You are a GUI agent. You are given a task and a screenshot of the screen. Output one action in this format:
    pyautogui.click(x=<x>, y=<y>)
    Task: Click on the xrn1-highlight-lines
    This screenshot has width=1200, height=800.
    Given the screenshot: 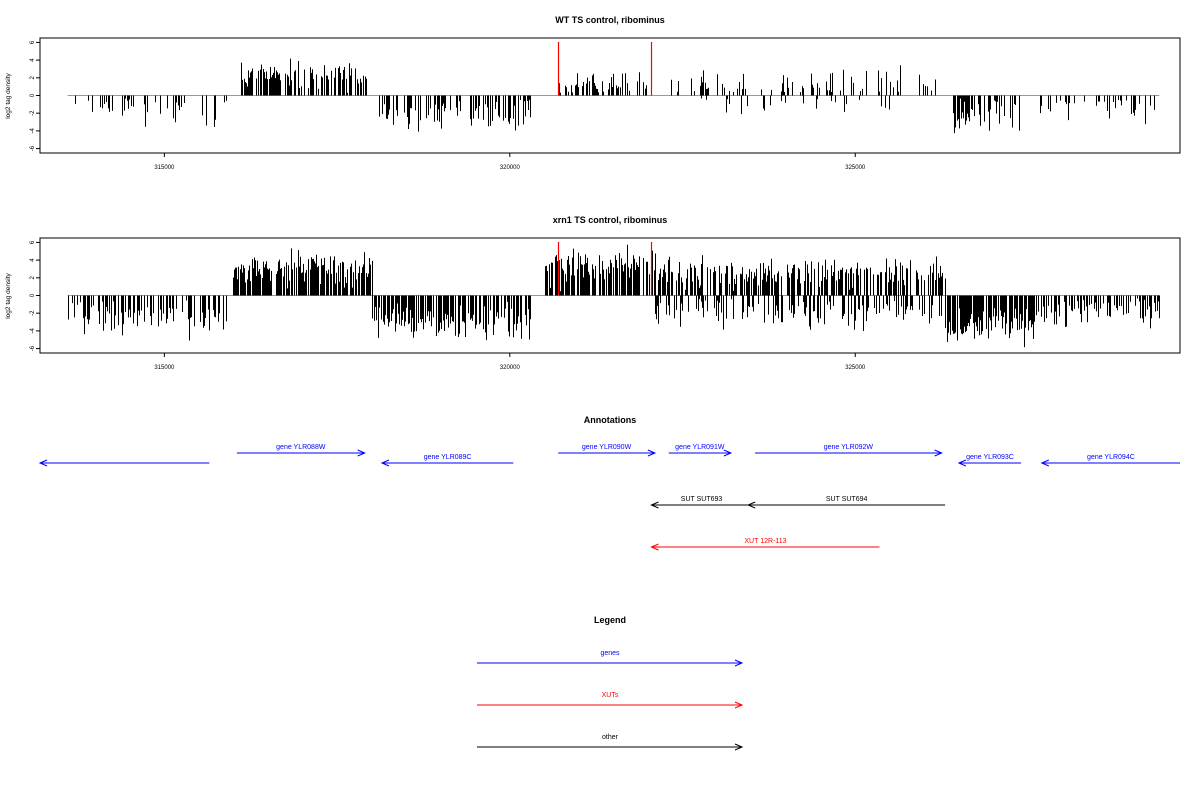 What is the action you would take?
    pyautogui.click(x=605, y=269)
    